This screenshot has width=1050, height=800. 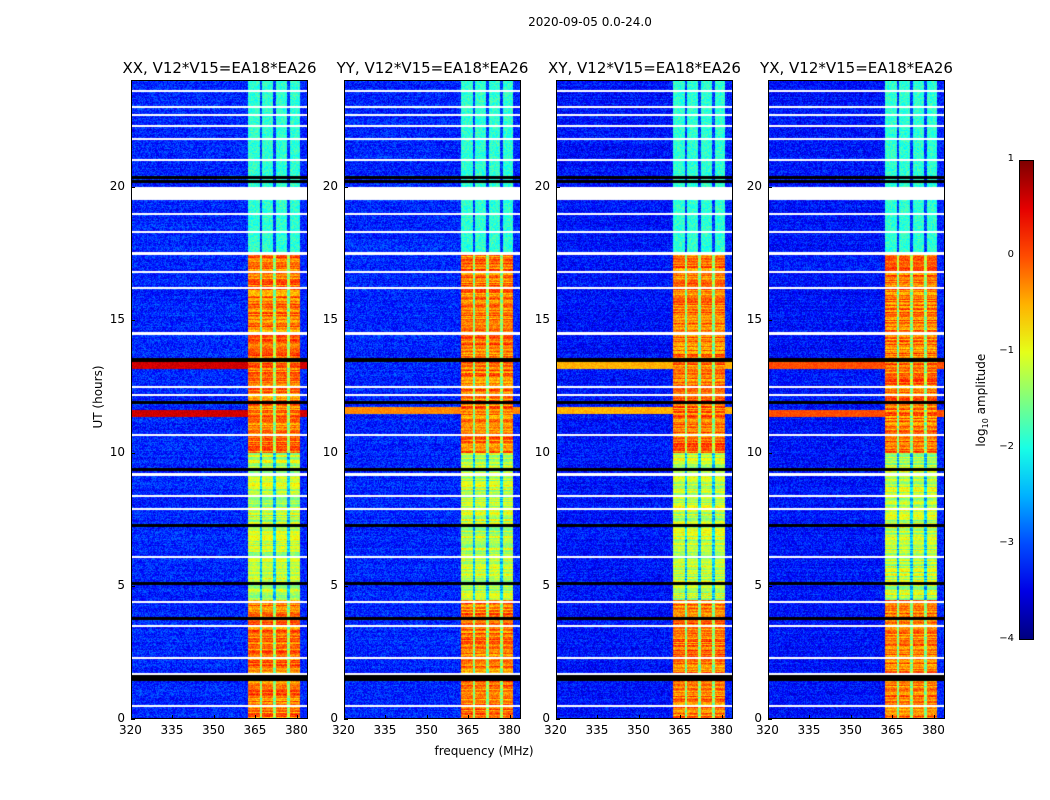 I want to click on colorbar-tick-label: −2, so click(x=1006, y=446).